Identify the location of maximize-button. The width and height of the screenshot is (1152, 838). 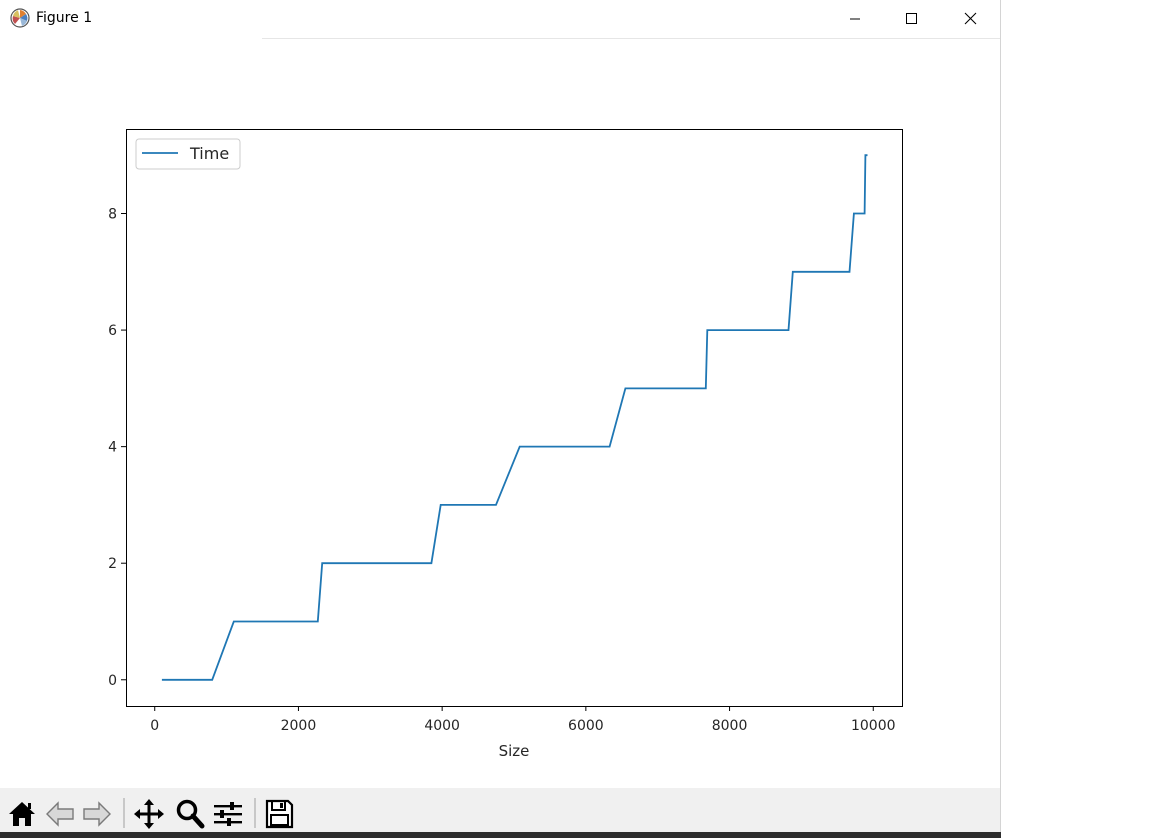
(911, 19).